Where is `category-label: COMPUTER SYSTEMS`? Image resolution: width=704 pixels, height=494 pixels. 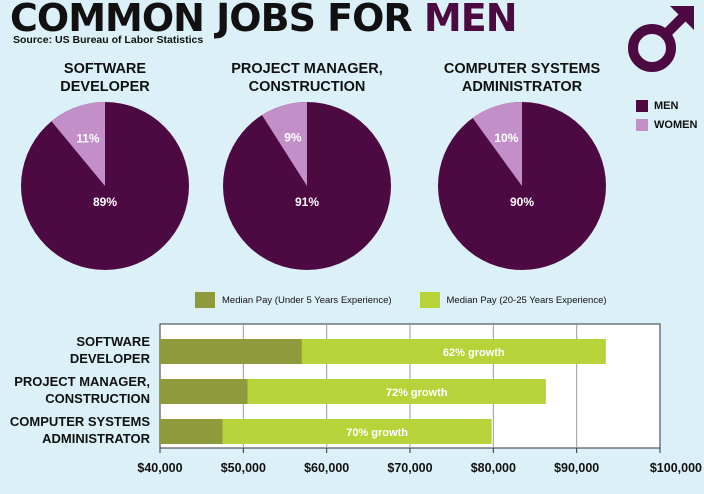 category-label: COMPUTER SYSTEMS is located at coordinates (80, 421).